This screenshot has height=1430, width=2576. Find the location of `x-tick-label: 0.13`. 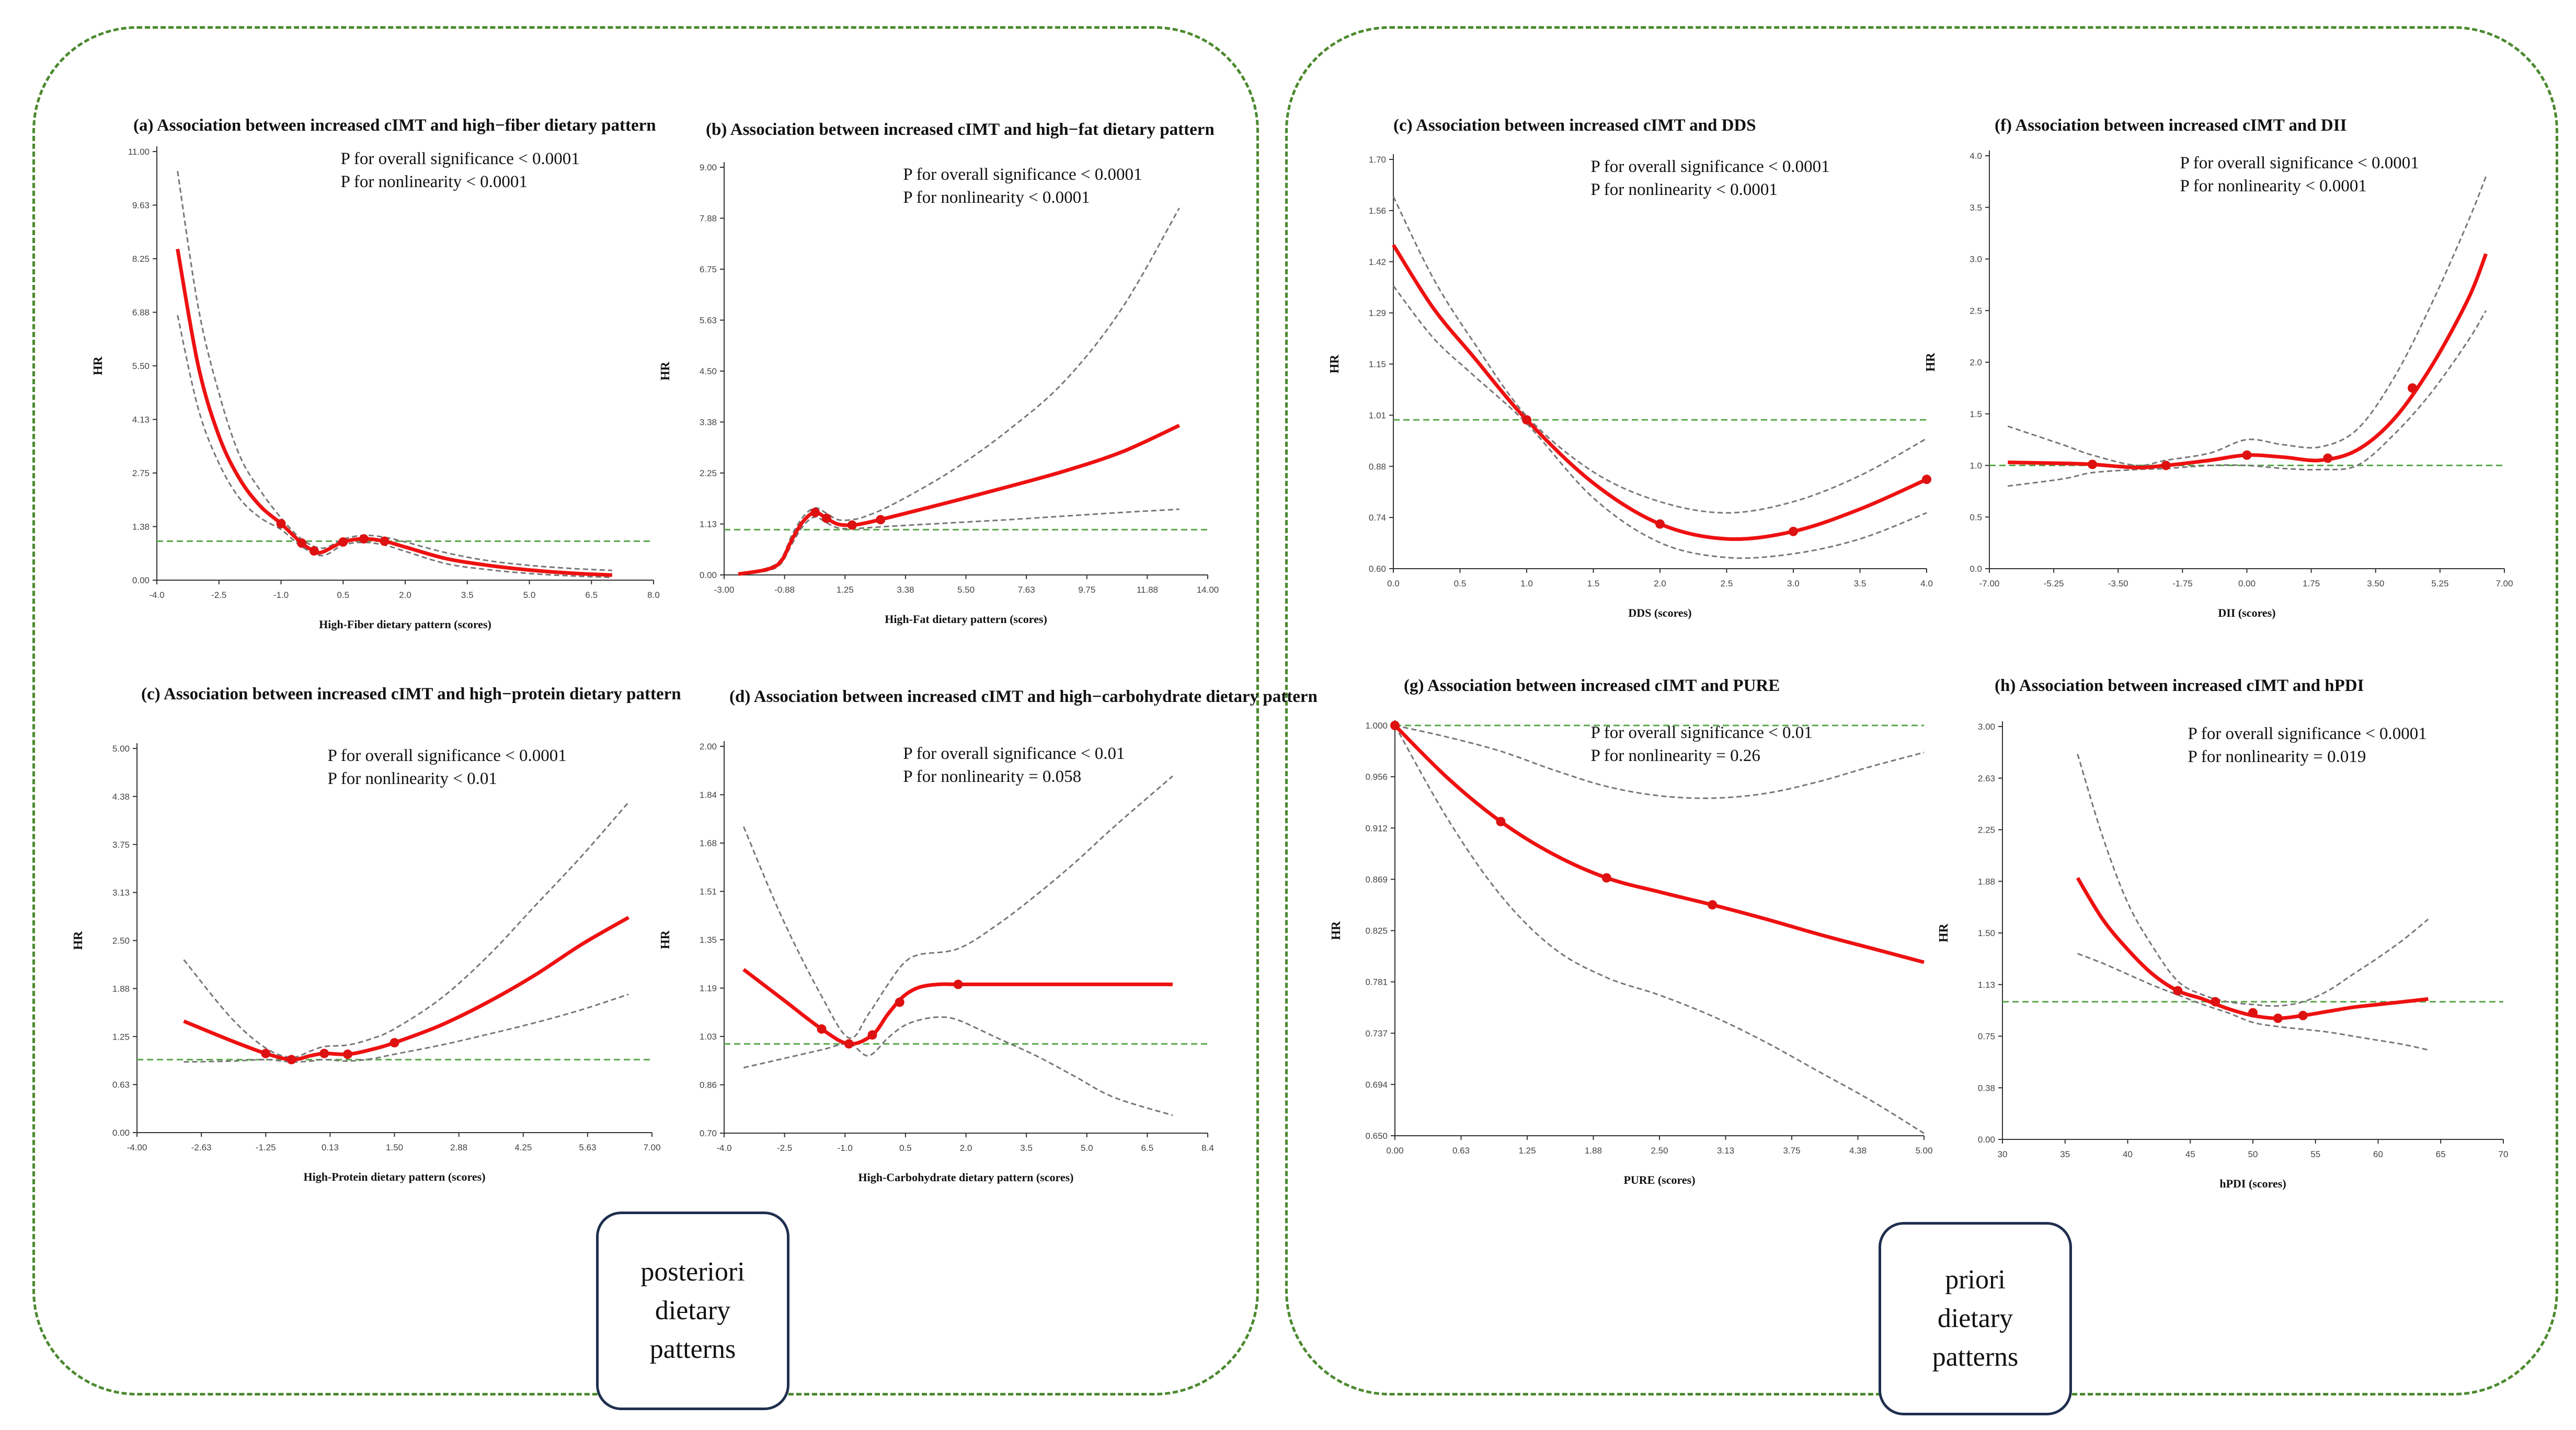

x-tick-label: 0.13 is located at coordinates (330, 1147).